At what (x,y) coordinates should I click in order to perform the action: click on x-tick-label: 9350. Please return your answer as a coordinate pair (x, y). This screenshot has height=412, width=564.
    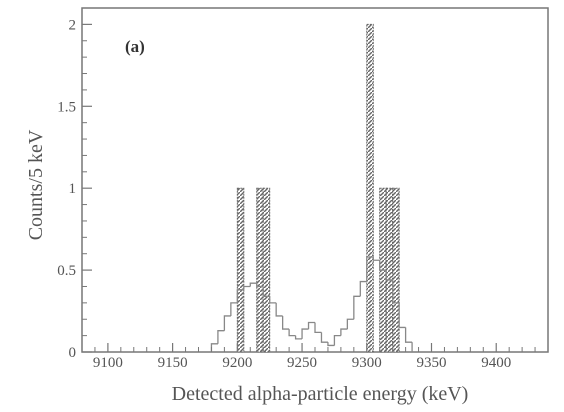
    Looking at the image, I should click on (432, 363).